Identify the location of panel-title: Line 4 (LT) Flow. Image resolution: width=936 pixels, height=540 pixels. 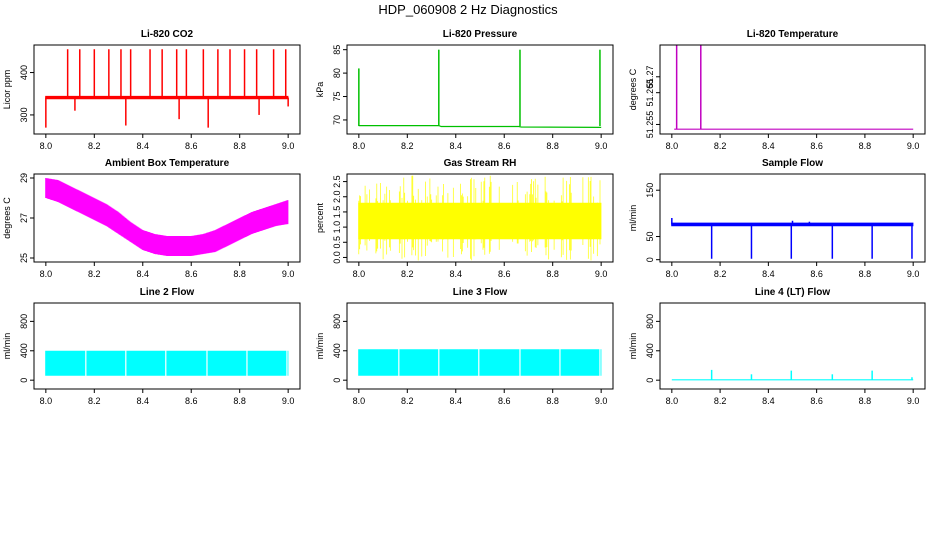
(793, 292).